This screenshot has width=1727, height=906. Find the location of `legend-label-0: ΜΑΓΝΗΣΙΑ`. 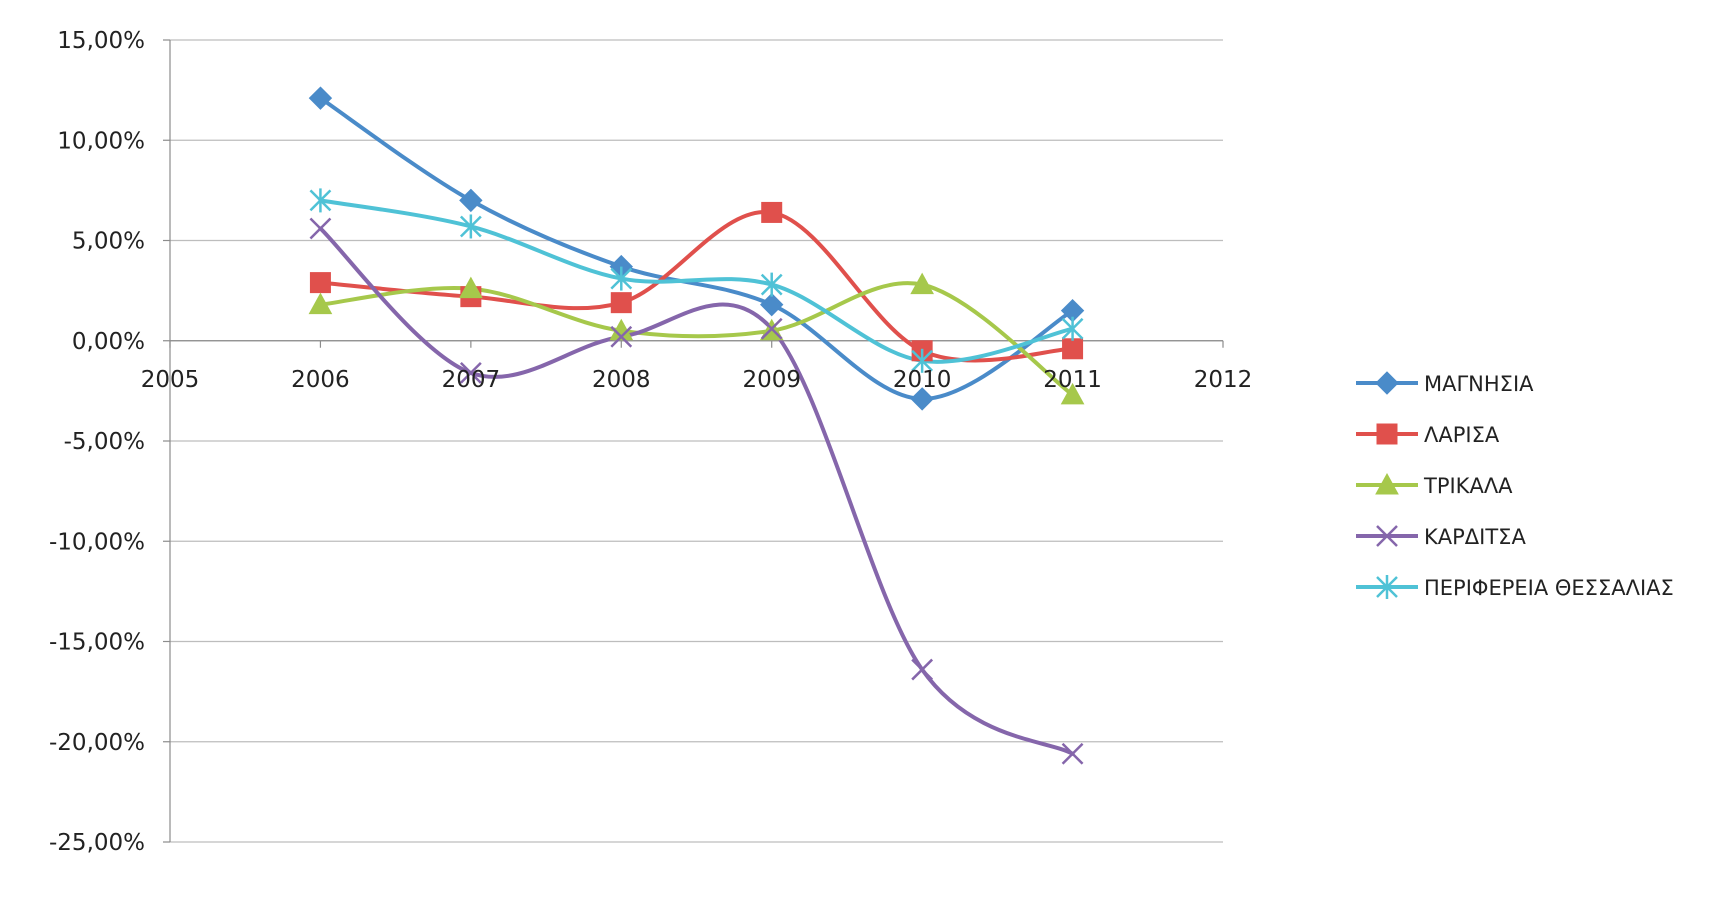

legend-label-0: ΜΑΓΝΗΣΙΑ is located at coordinates (1479, 384).